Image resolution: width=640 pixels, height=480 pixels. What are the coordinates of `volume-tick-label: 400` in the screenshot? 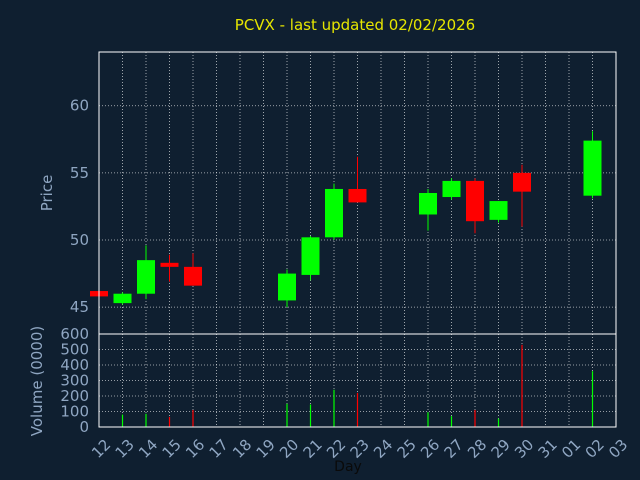 It's located at (74, 365).